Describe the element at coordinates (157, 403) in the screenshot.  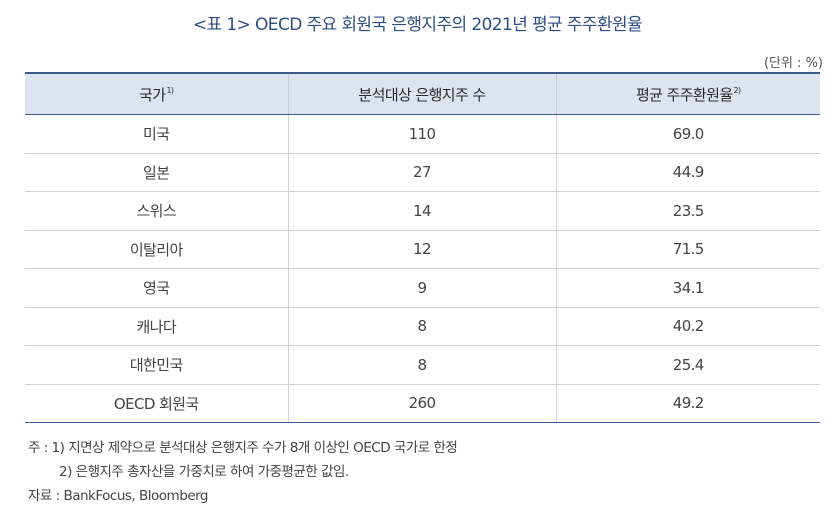
I see `cell-country: OECD 회원국` at that location.